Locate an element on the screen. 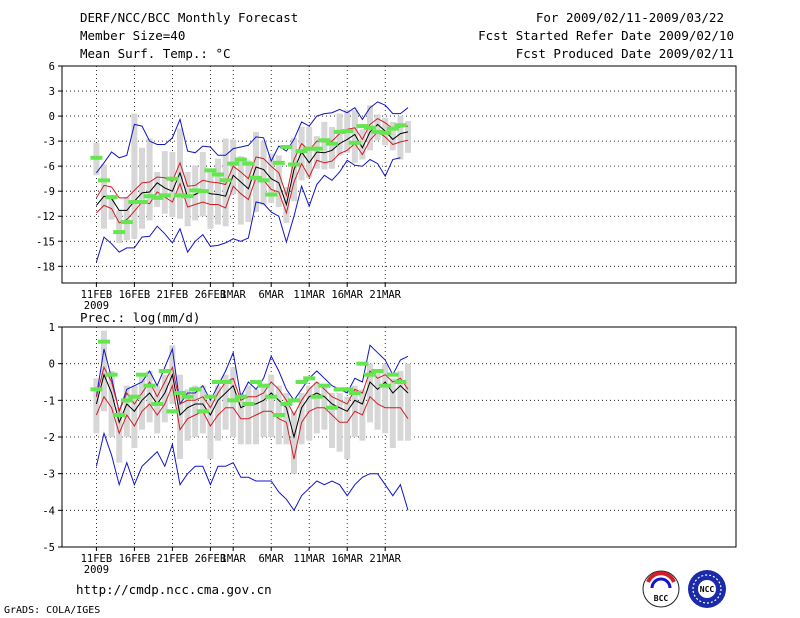 This screenshot has width=800, height=618. variable-label: Mean Surf. Temp.: °C is located at coordinates (155, 53).